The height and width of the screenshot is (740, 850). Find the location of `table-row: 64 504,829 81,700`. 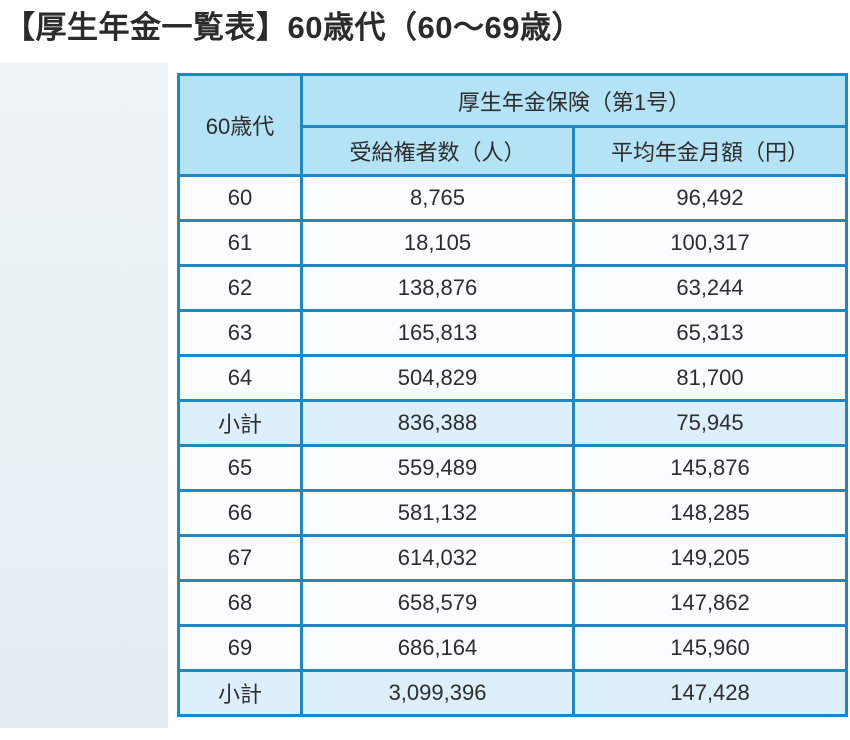

table-row: 64 504,829 81,700 is located at coordinates (512, 378).